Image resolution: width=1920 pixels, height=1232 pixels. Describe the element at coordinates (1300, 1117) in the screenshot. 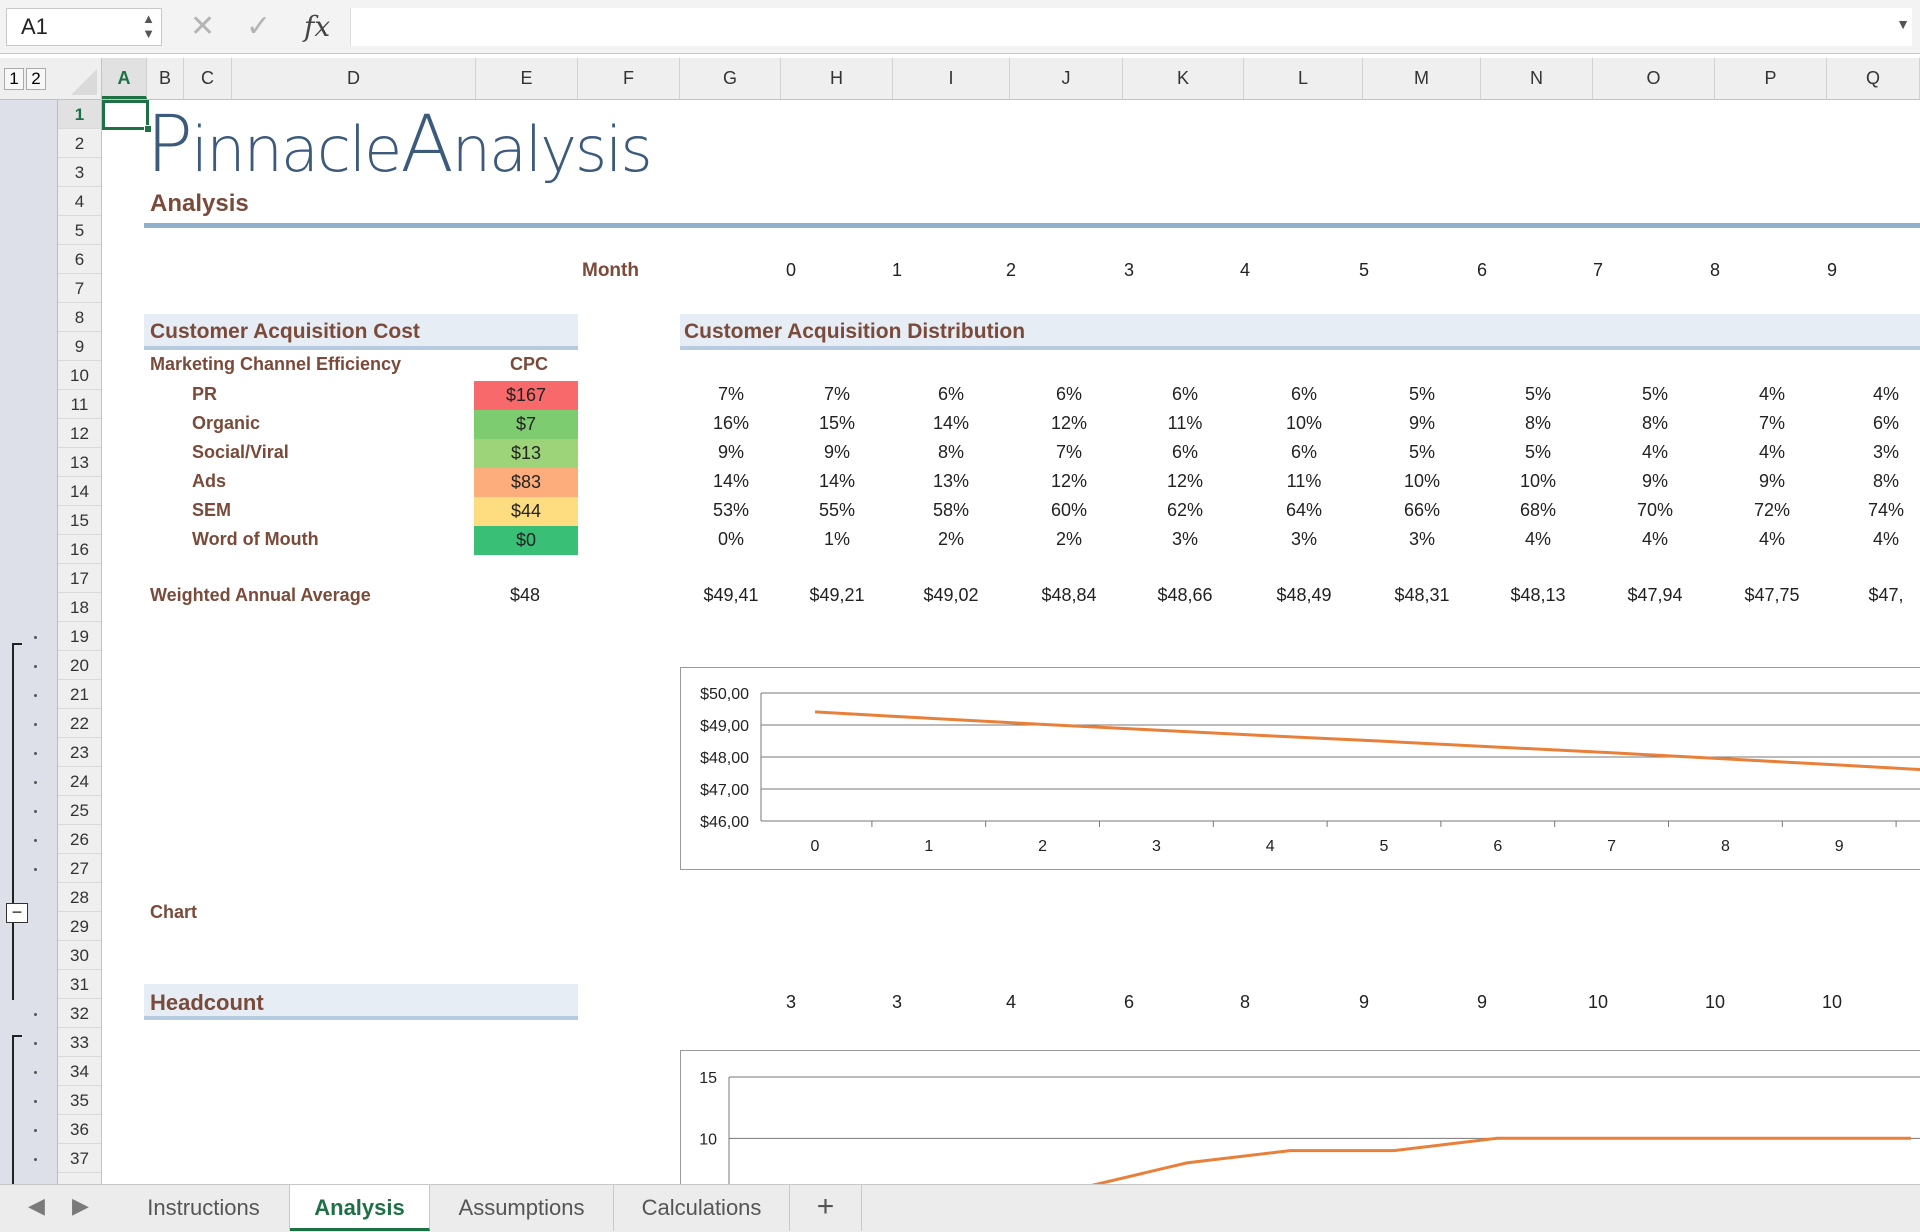

I see `headcount-line-chart: 15105` at that location.